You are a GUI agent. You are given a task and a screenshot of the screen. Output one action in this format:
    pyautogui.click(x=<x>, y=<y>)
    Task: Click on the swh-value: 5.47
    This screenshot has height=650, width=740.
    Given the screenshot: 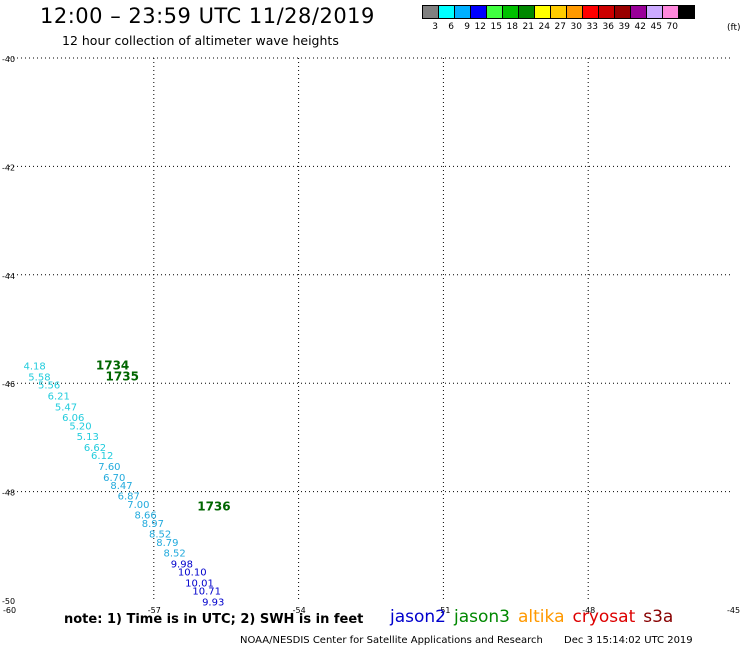 What is the action you would take?
    pyautogui.click(x=66, y=407)
    